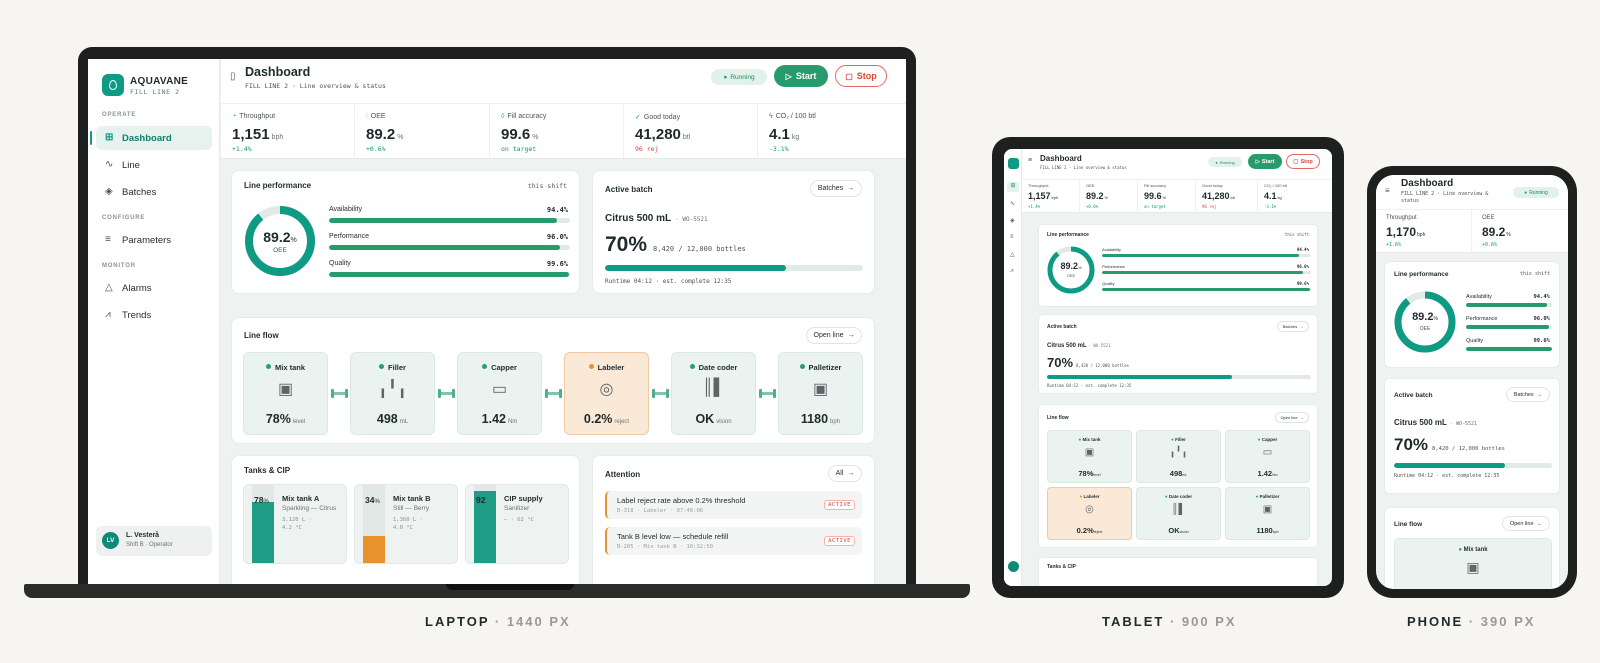  Describe the element at coordinates (839, 505) in the screenshot. I see `alert-badge: ACTIVE` at that location.